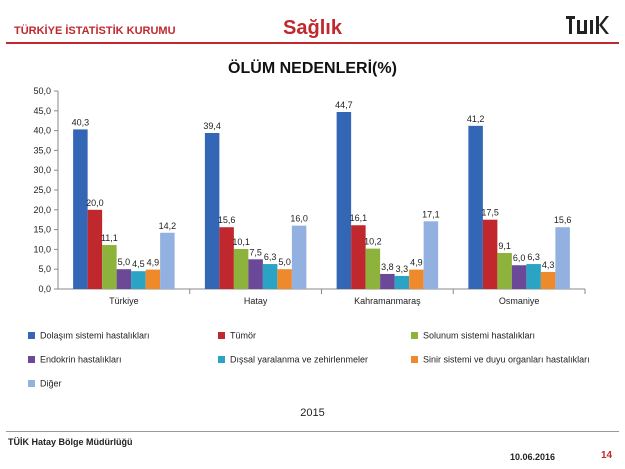 Image resolution: width=625 pixels, height=469 pixels. Describe the element at coordinates (587, 25) in the screenshot. I see `tuik-logo` at that location.